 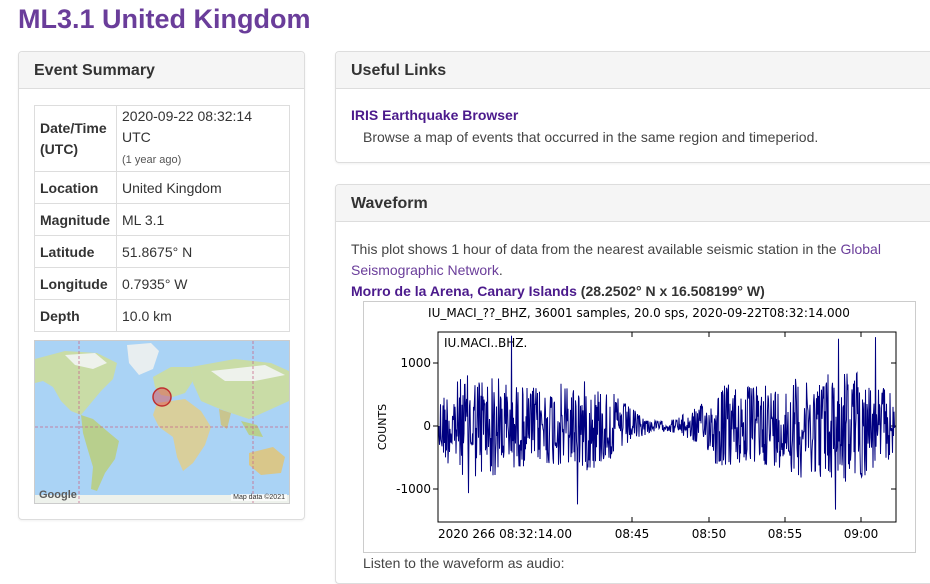 I want to click on station-name-link: Morro de la Arena, Canary Islands, so click(x=464, y=291).